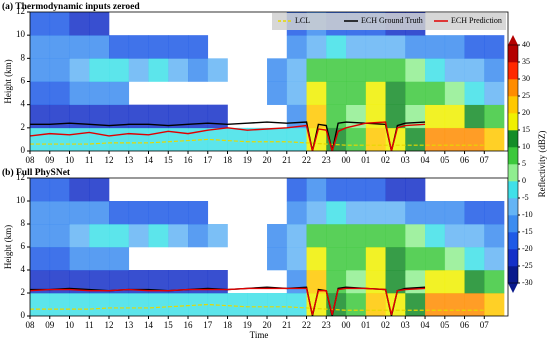  Describe the element at coordinates (302, 20) in the screenshot. I see `legend-label: LCL` at that location.